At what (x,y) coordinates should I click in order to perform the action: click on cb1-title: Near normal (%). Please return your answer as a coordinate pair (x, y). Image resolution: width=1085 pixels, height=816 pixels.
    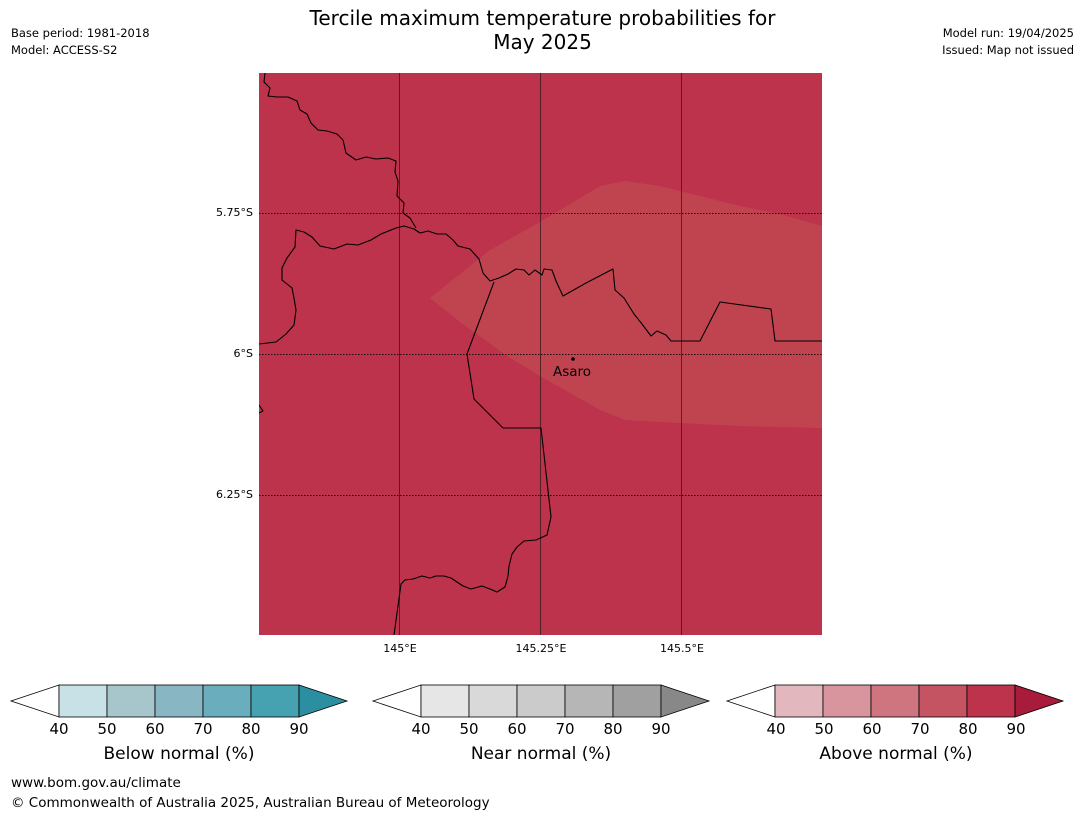
    Looking at the image, I should click on (541, 754).